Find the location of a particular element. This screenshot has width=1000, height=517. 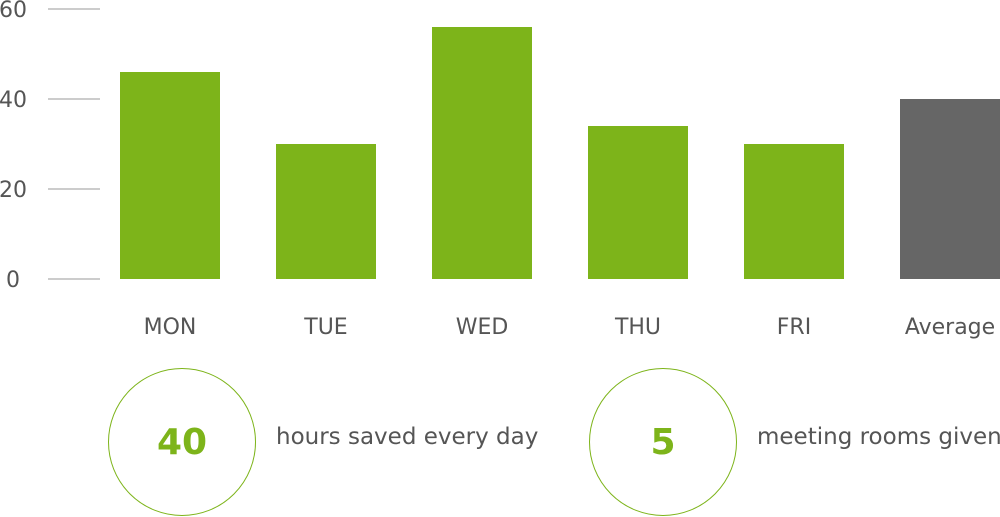

bar-thu is located at coordinates (638, 202).